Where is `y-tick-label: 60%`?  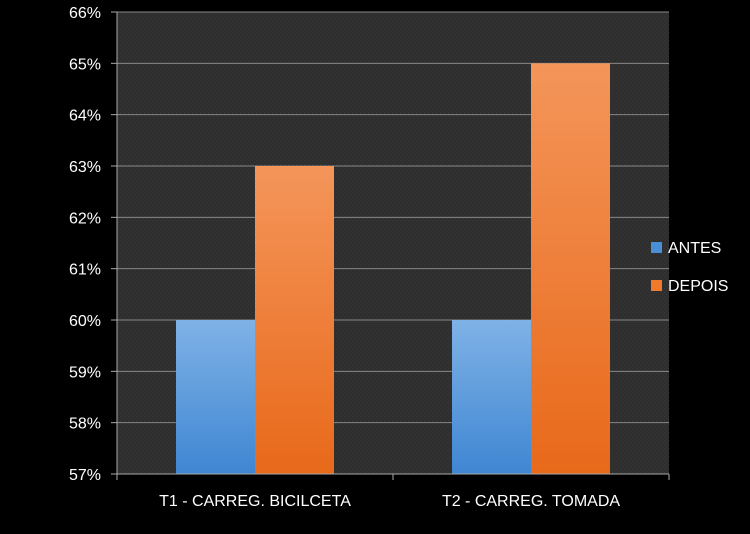
y-tick-label: 60% is located at coordinates (85, 321).